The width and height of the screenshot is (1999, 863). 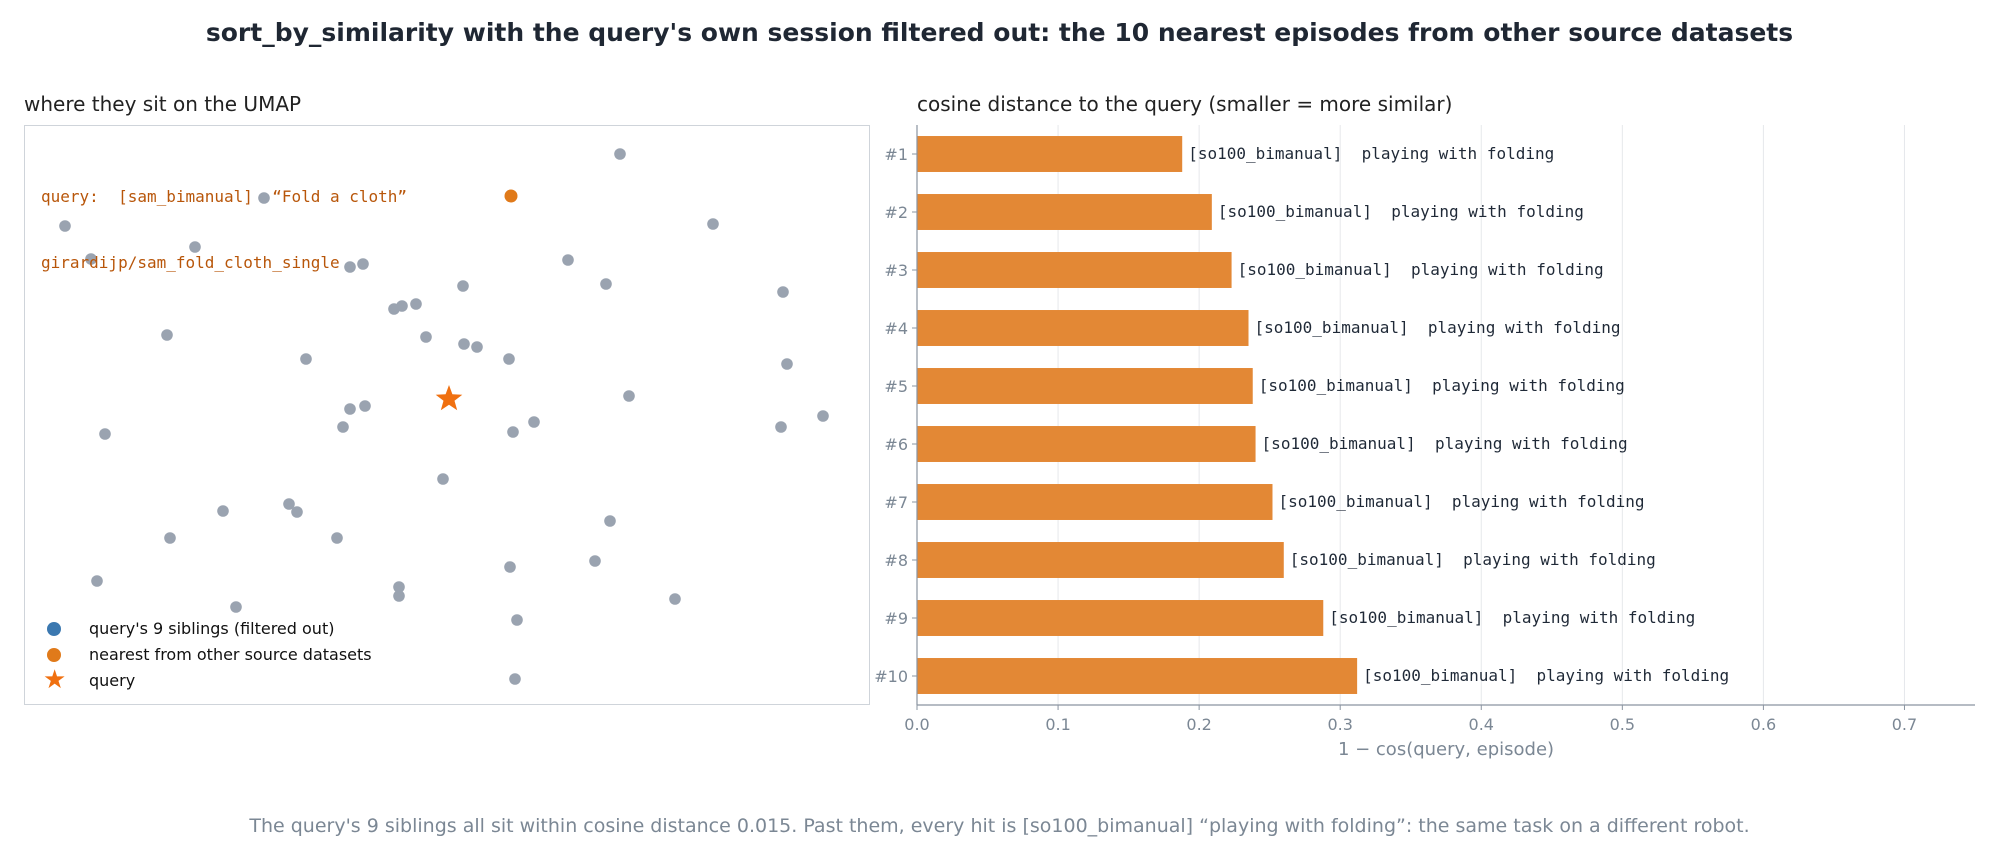 What do you see at coordinates (896, 502) in the screenshot?
I see `y-tick-label-rank-7: #7` at bounding box center [896, 502].